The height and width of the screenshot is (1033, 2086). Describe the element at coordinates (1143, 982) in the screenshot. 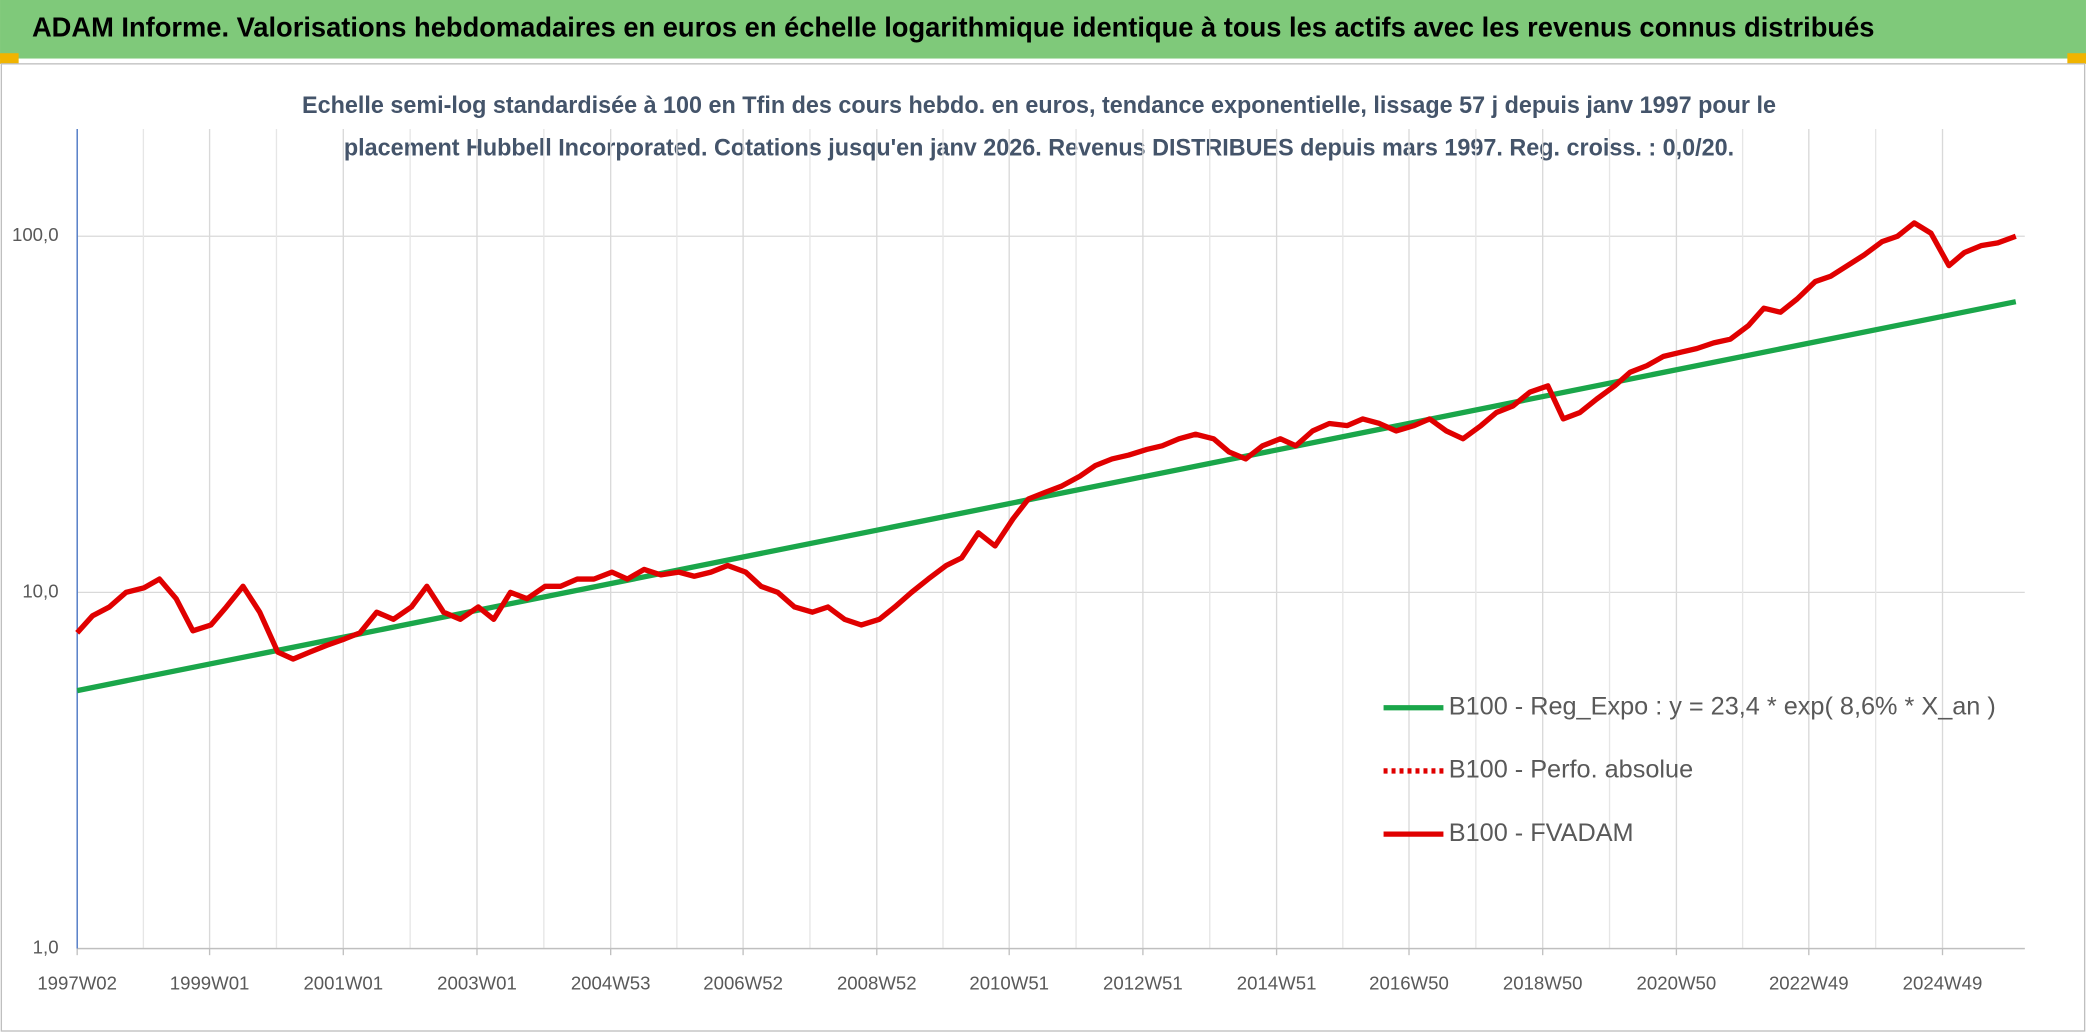

I see `x-tick-label: 2012W51` at that location.